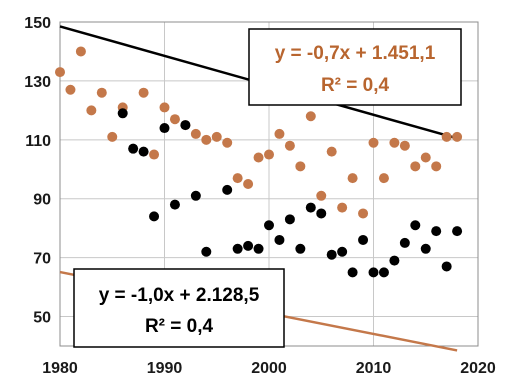 This screenshot has height=382, width=505. Describe the element at coordinates (179, 295) in the screenshot. I see `equation-black: y = -1,0x + 2.128,5` at that location.